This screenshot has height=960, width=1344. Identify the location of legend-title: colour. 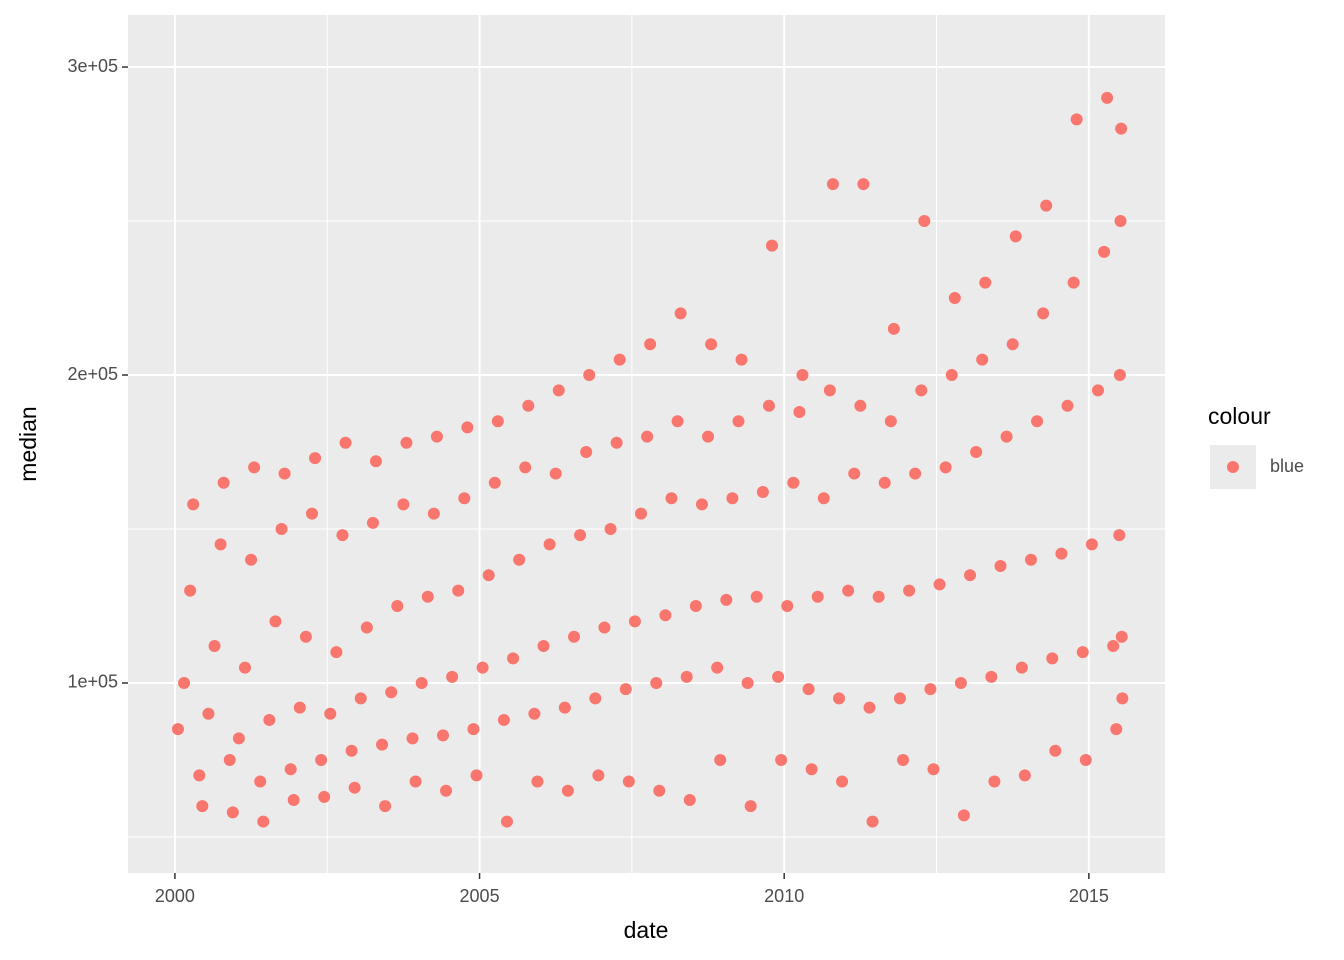
(1239, 416).